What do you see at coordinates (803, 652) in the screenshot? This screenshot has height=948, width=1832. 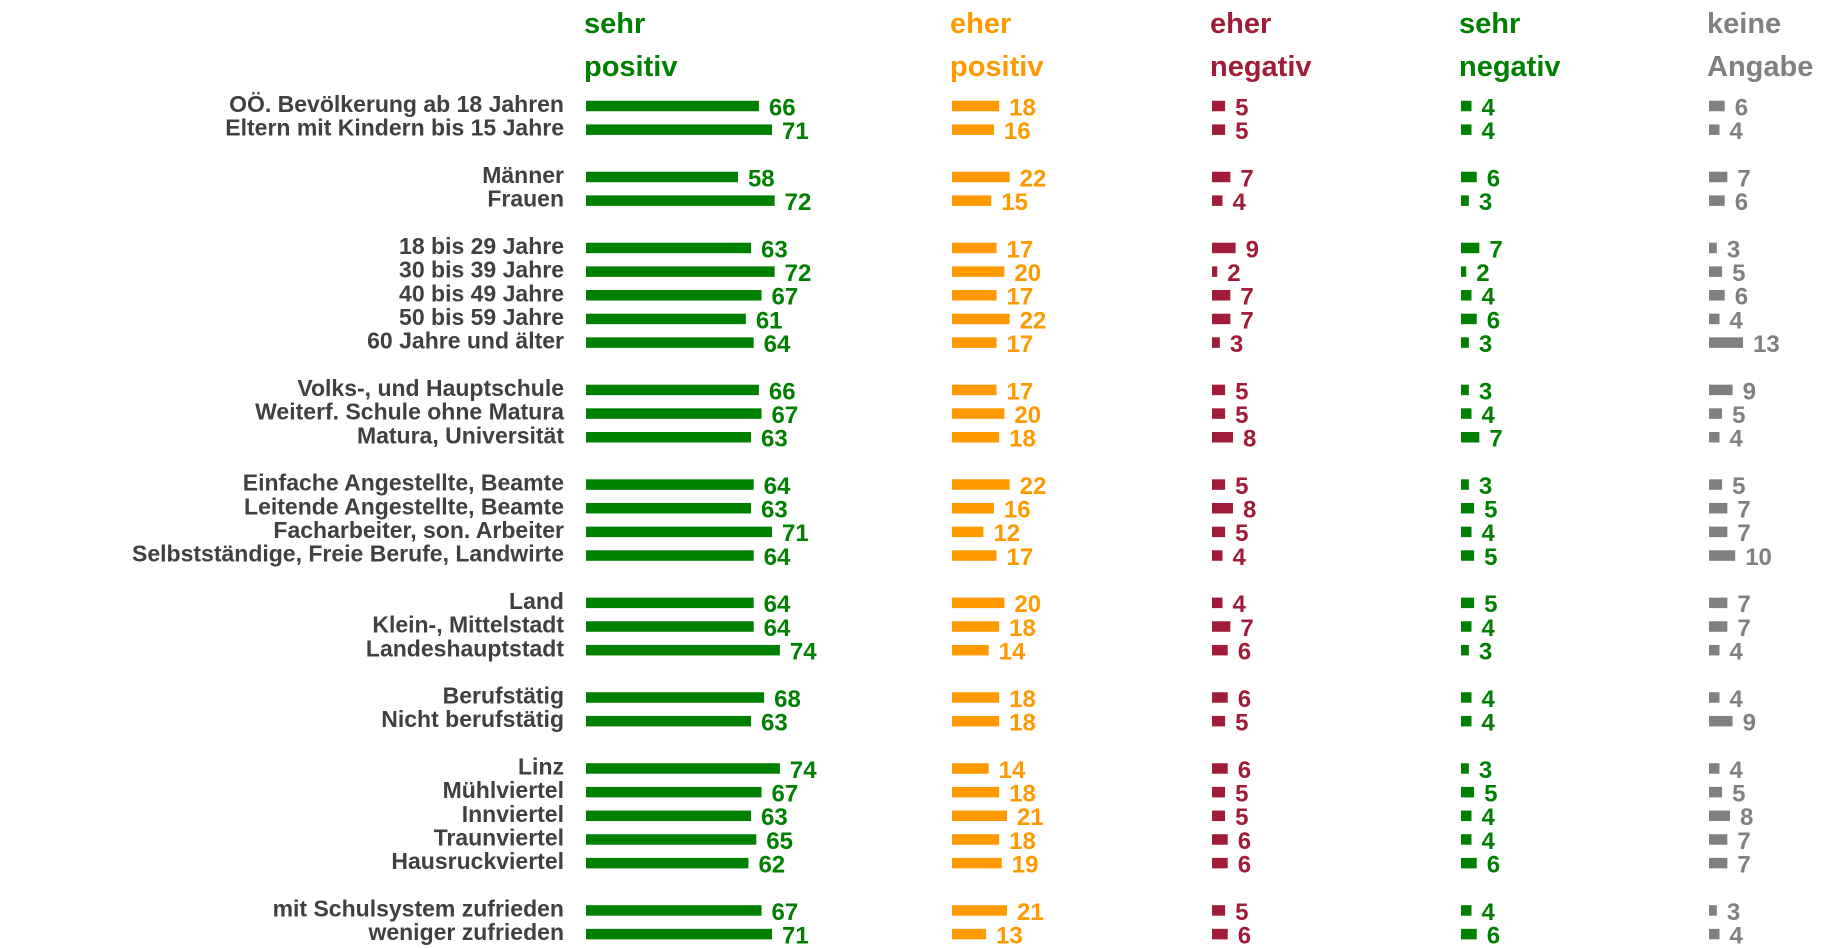 I see `value-label: 74` at bounding box center [803, 652].